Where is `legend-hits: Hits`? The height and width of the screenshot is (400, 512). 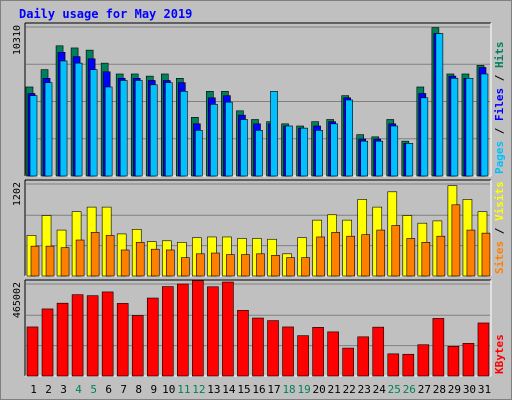
legend-hits: Hits is located at coordinates (499, 55).